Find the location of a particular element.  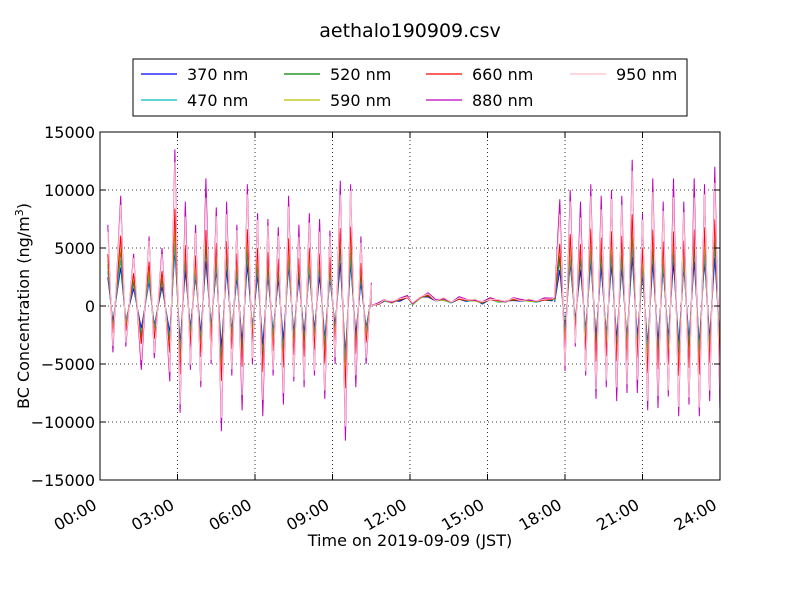

y-axis-label-main: BC Concentration (ng/m is located at coordinates (23, 312).